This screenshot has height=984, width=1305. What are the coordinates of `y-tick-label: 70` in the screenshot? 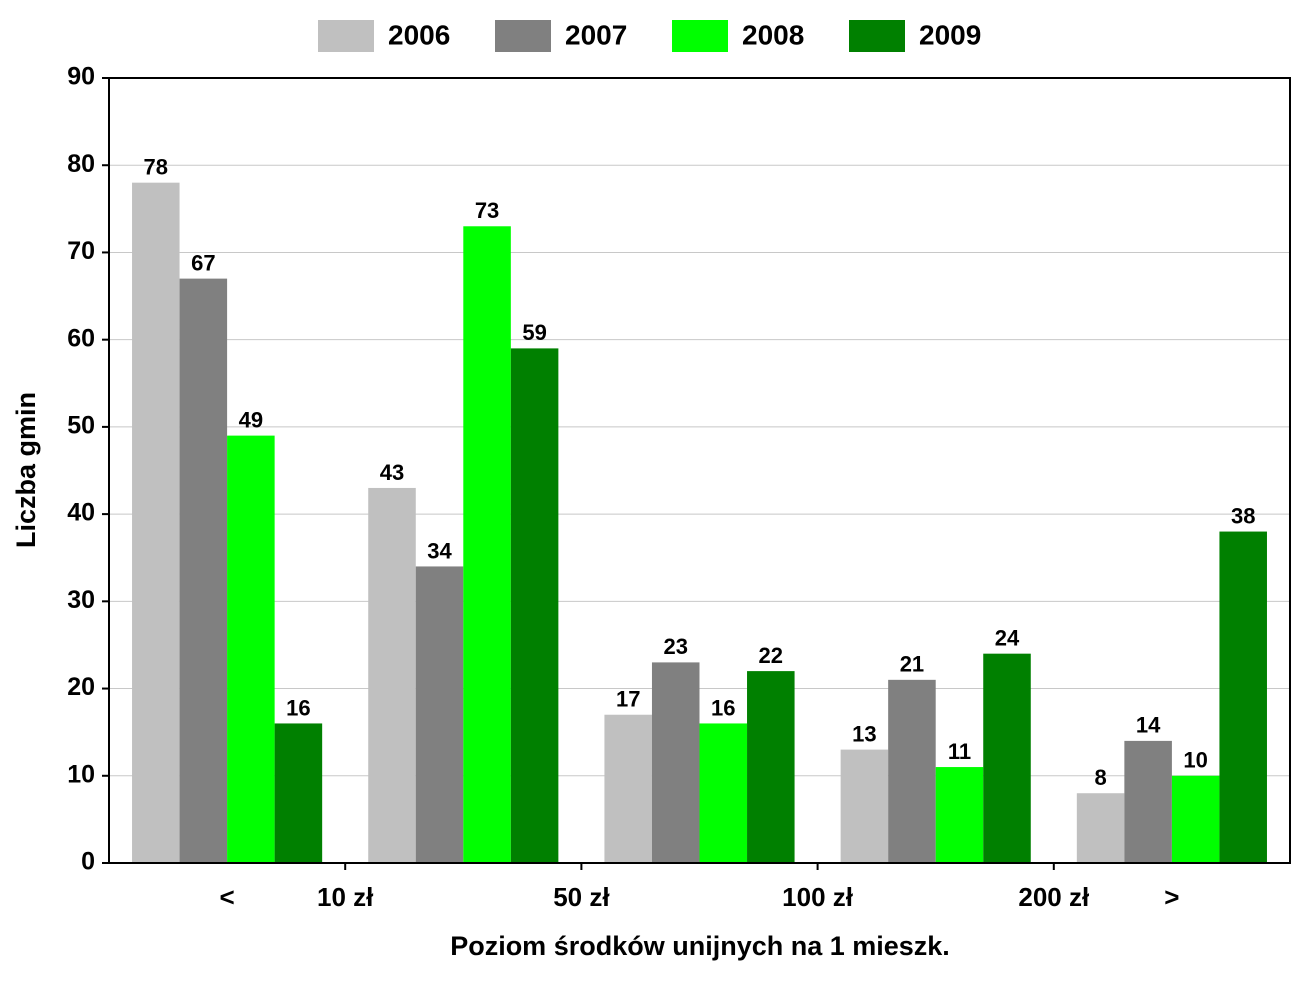 It's located at (81, 251).